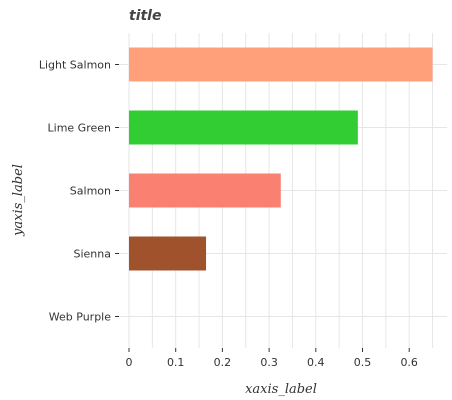 The width and height of the screenshot is (452, 400). Describe the element at coordinates (205, 190) in the screenshot. I see `bar-salmon` at that location.